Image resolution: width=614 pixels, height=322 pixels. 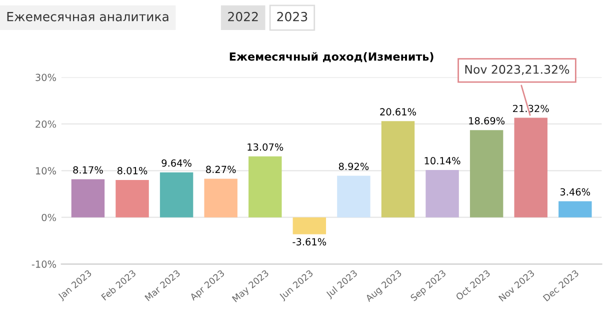 I want to click on y-tick-label: 10%, so click(x=46, y=170).